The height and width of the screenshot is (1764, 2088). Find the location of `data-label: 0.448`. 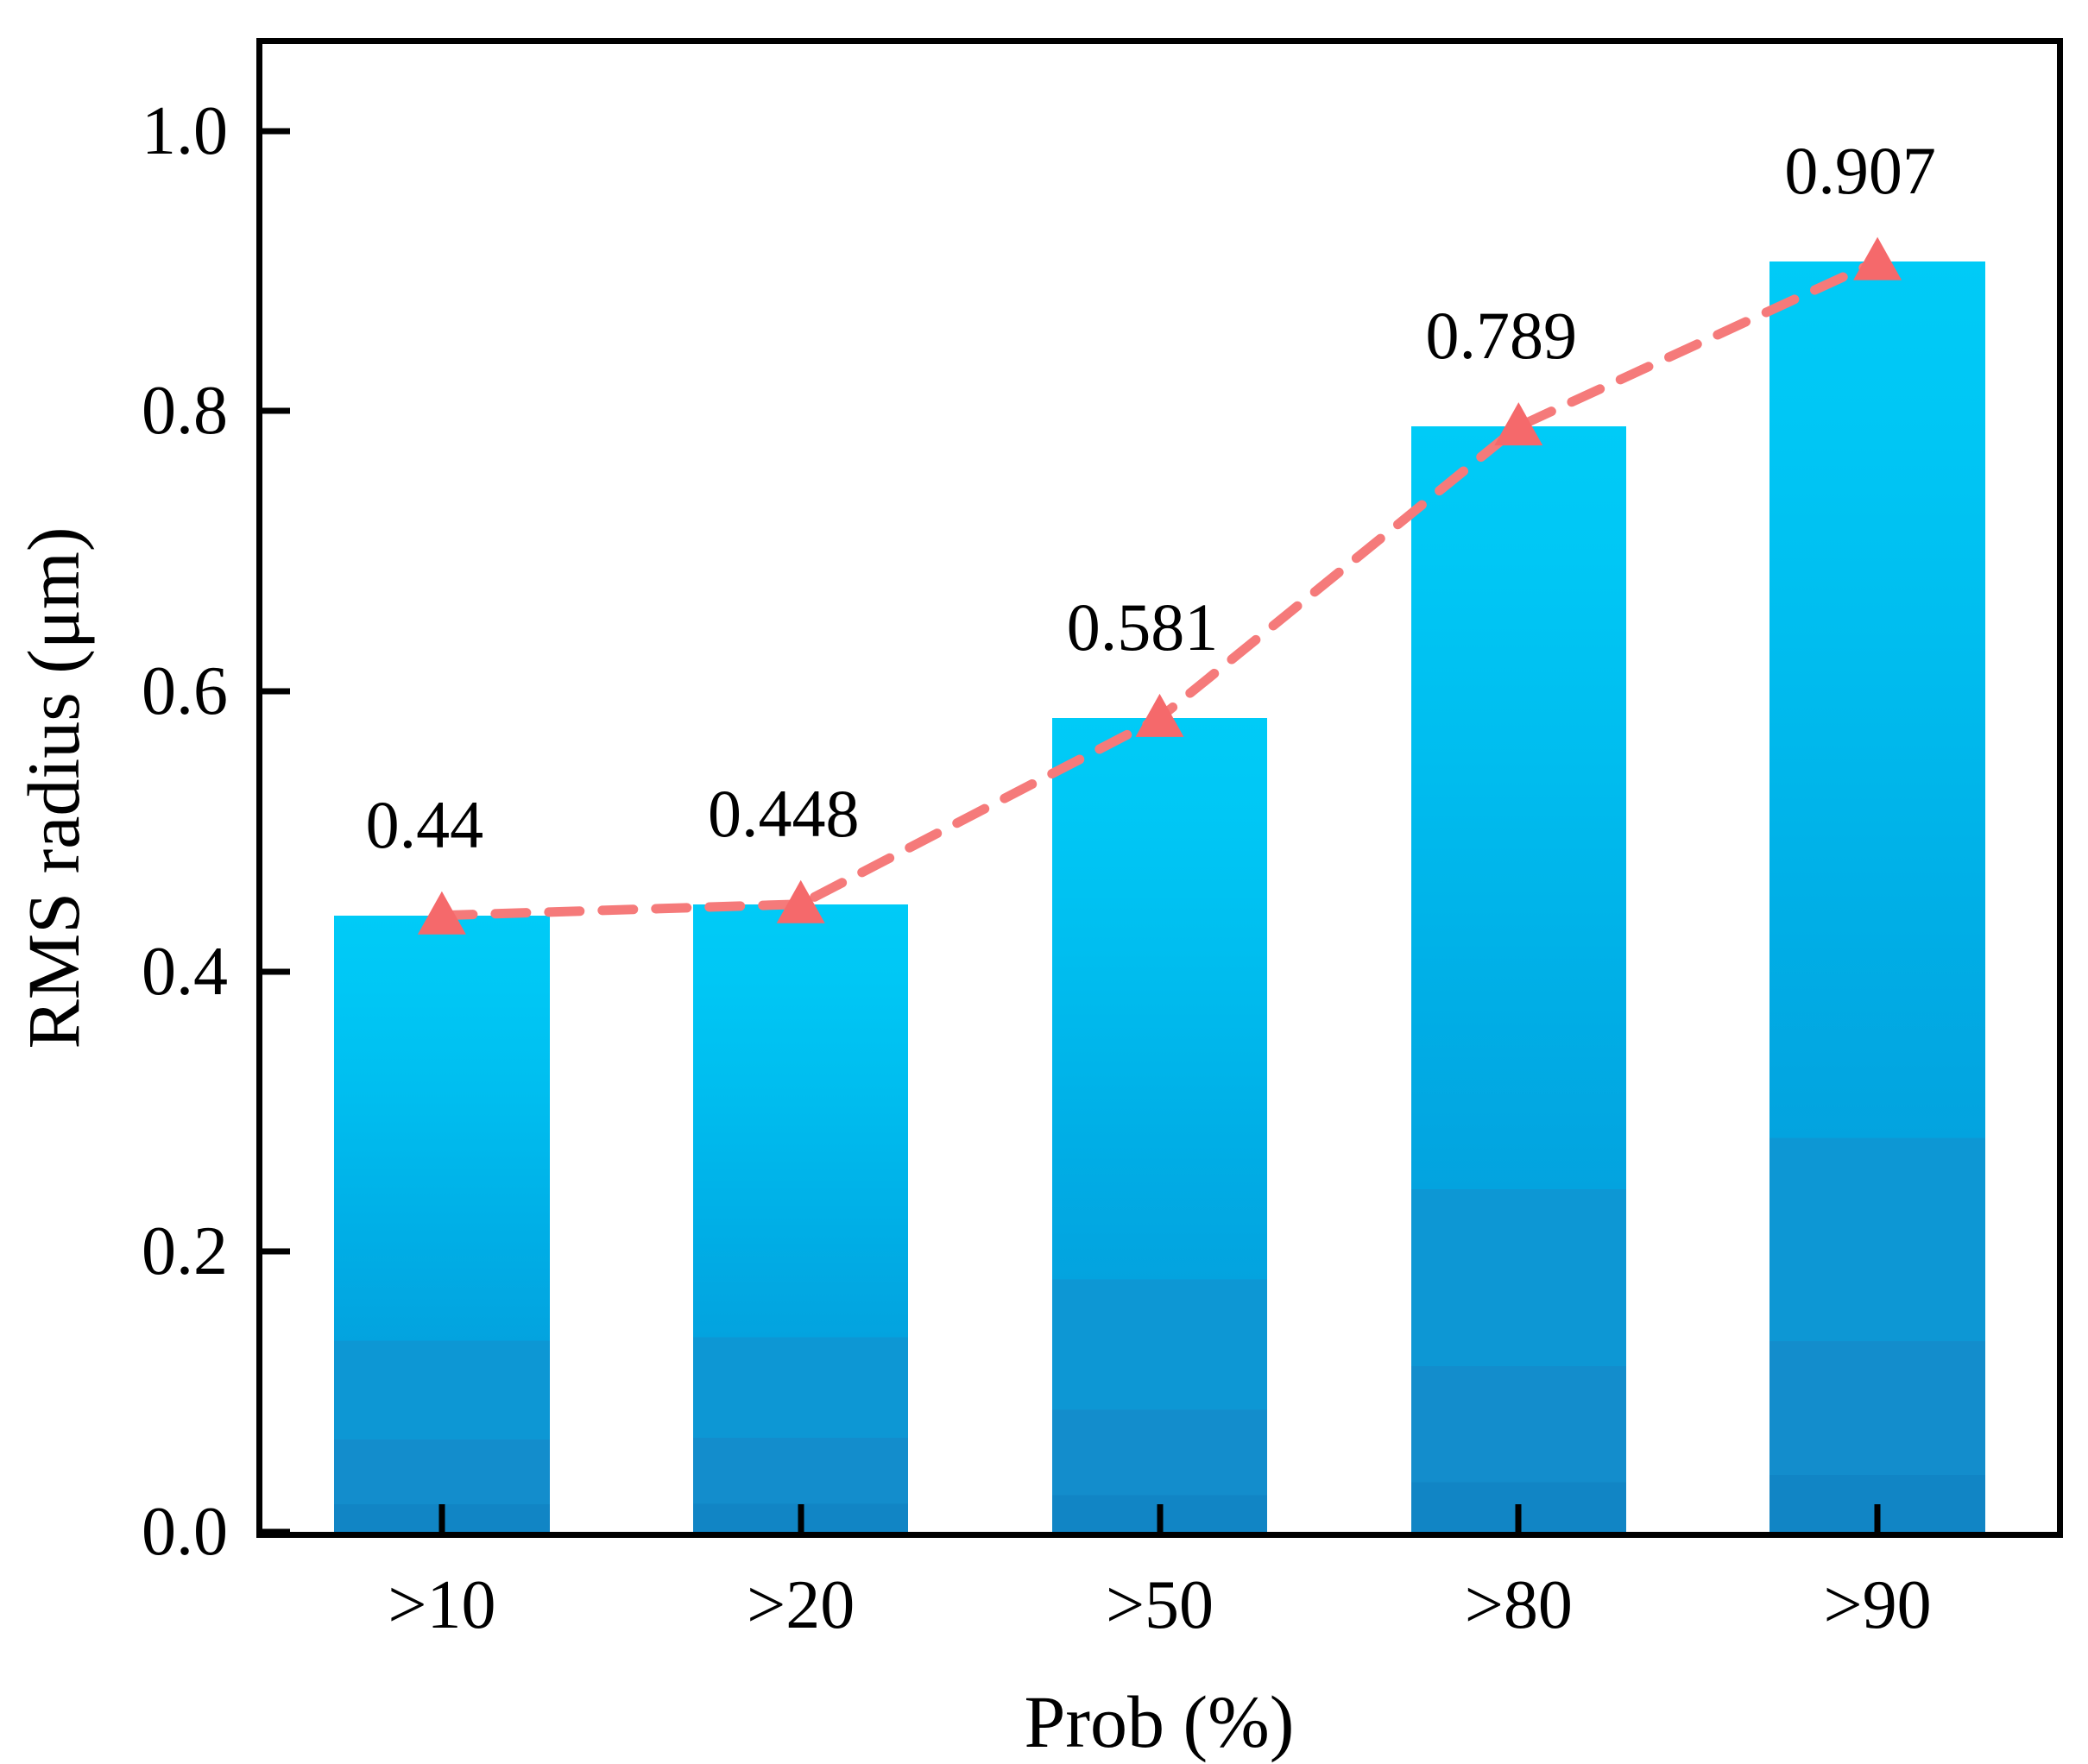

data-label: 0.448 is located at coordinates (783, 813).